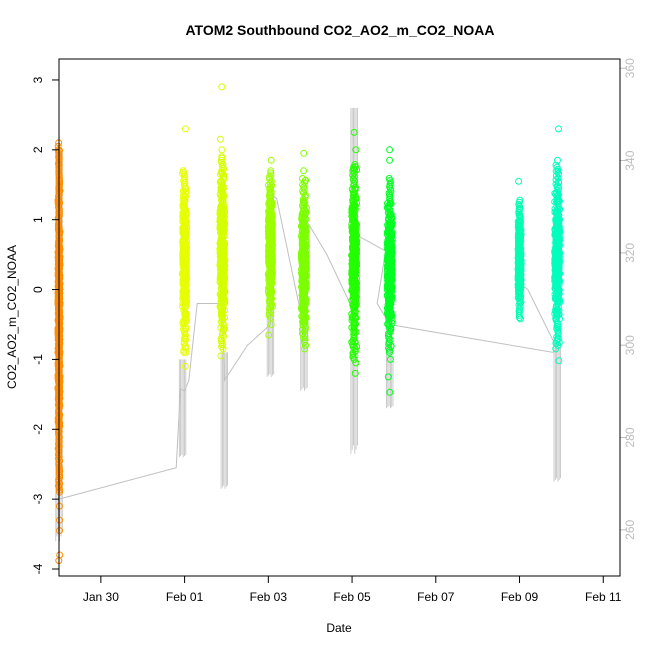 The height and width of the screenshot is (650, 650). I want to click on y-tick-label: -1, so click(38, 359).